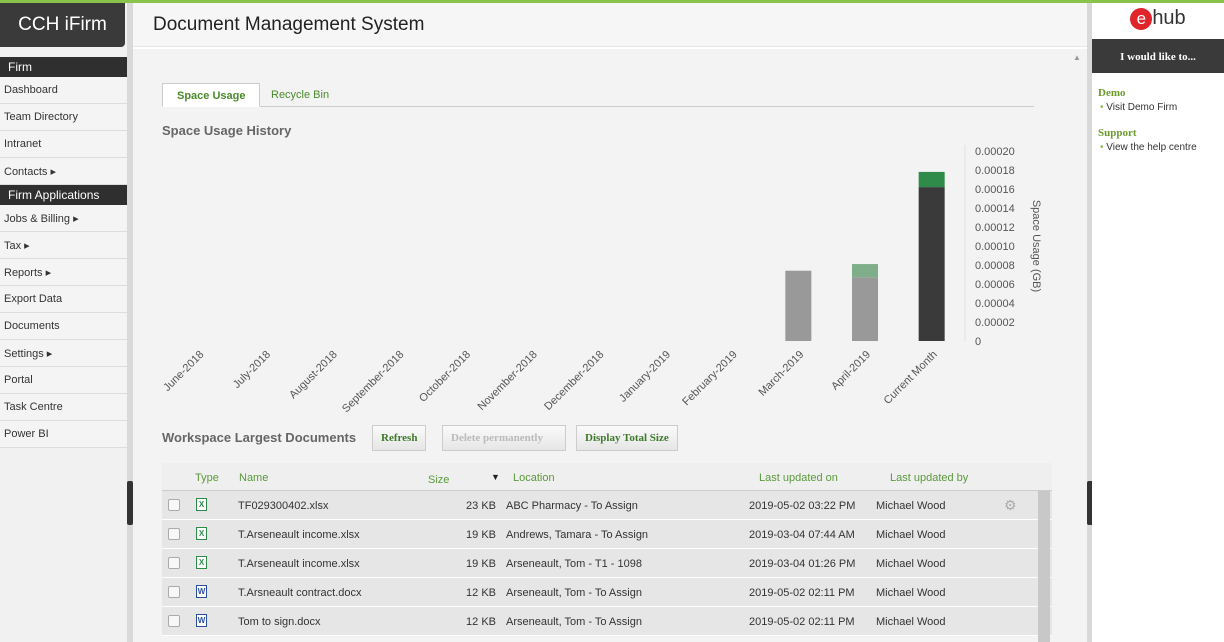 The height and width of the screenshot is (642, 1224). I want to click on visit-demo-firm-link: Visit Demo Firm, so click(1162, 107).